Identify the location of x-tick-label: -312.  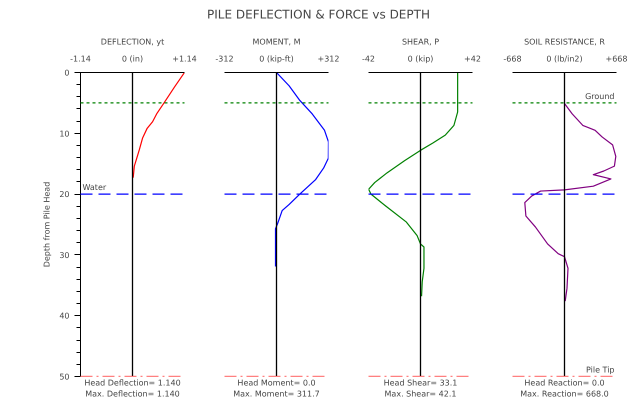
(224, 59).